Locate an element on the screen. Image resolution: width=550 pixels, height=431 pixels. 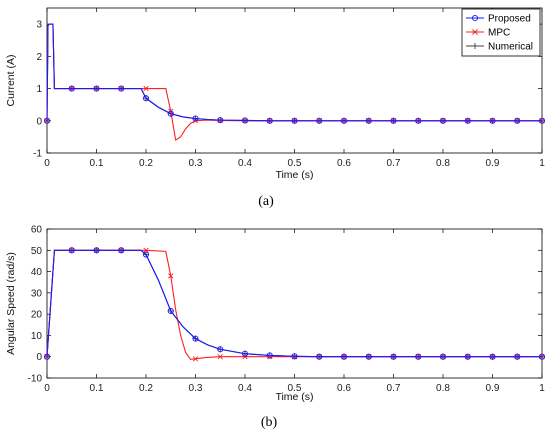
plot-a-xtick-label: 0.5 is located at coordinates (295, 163).